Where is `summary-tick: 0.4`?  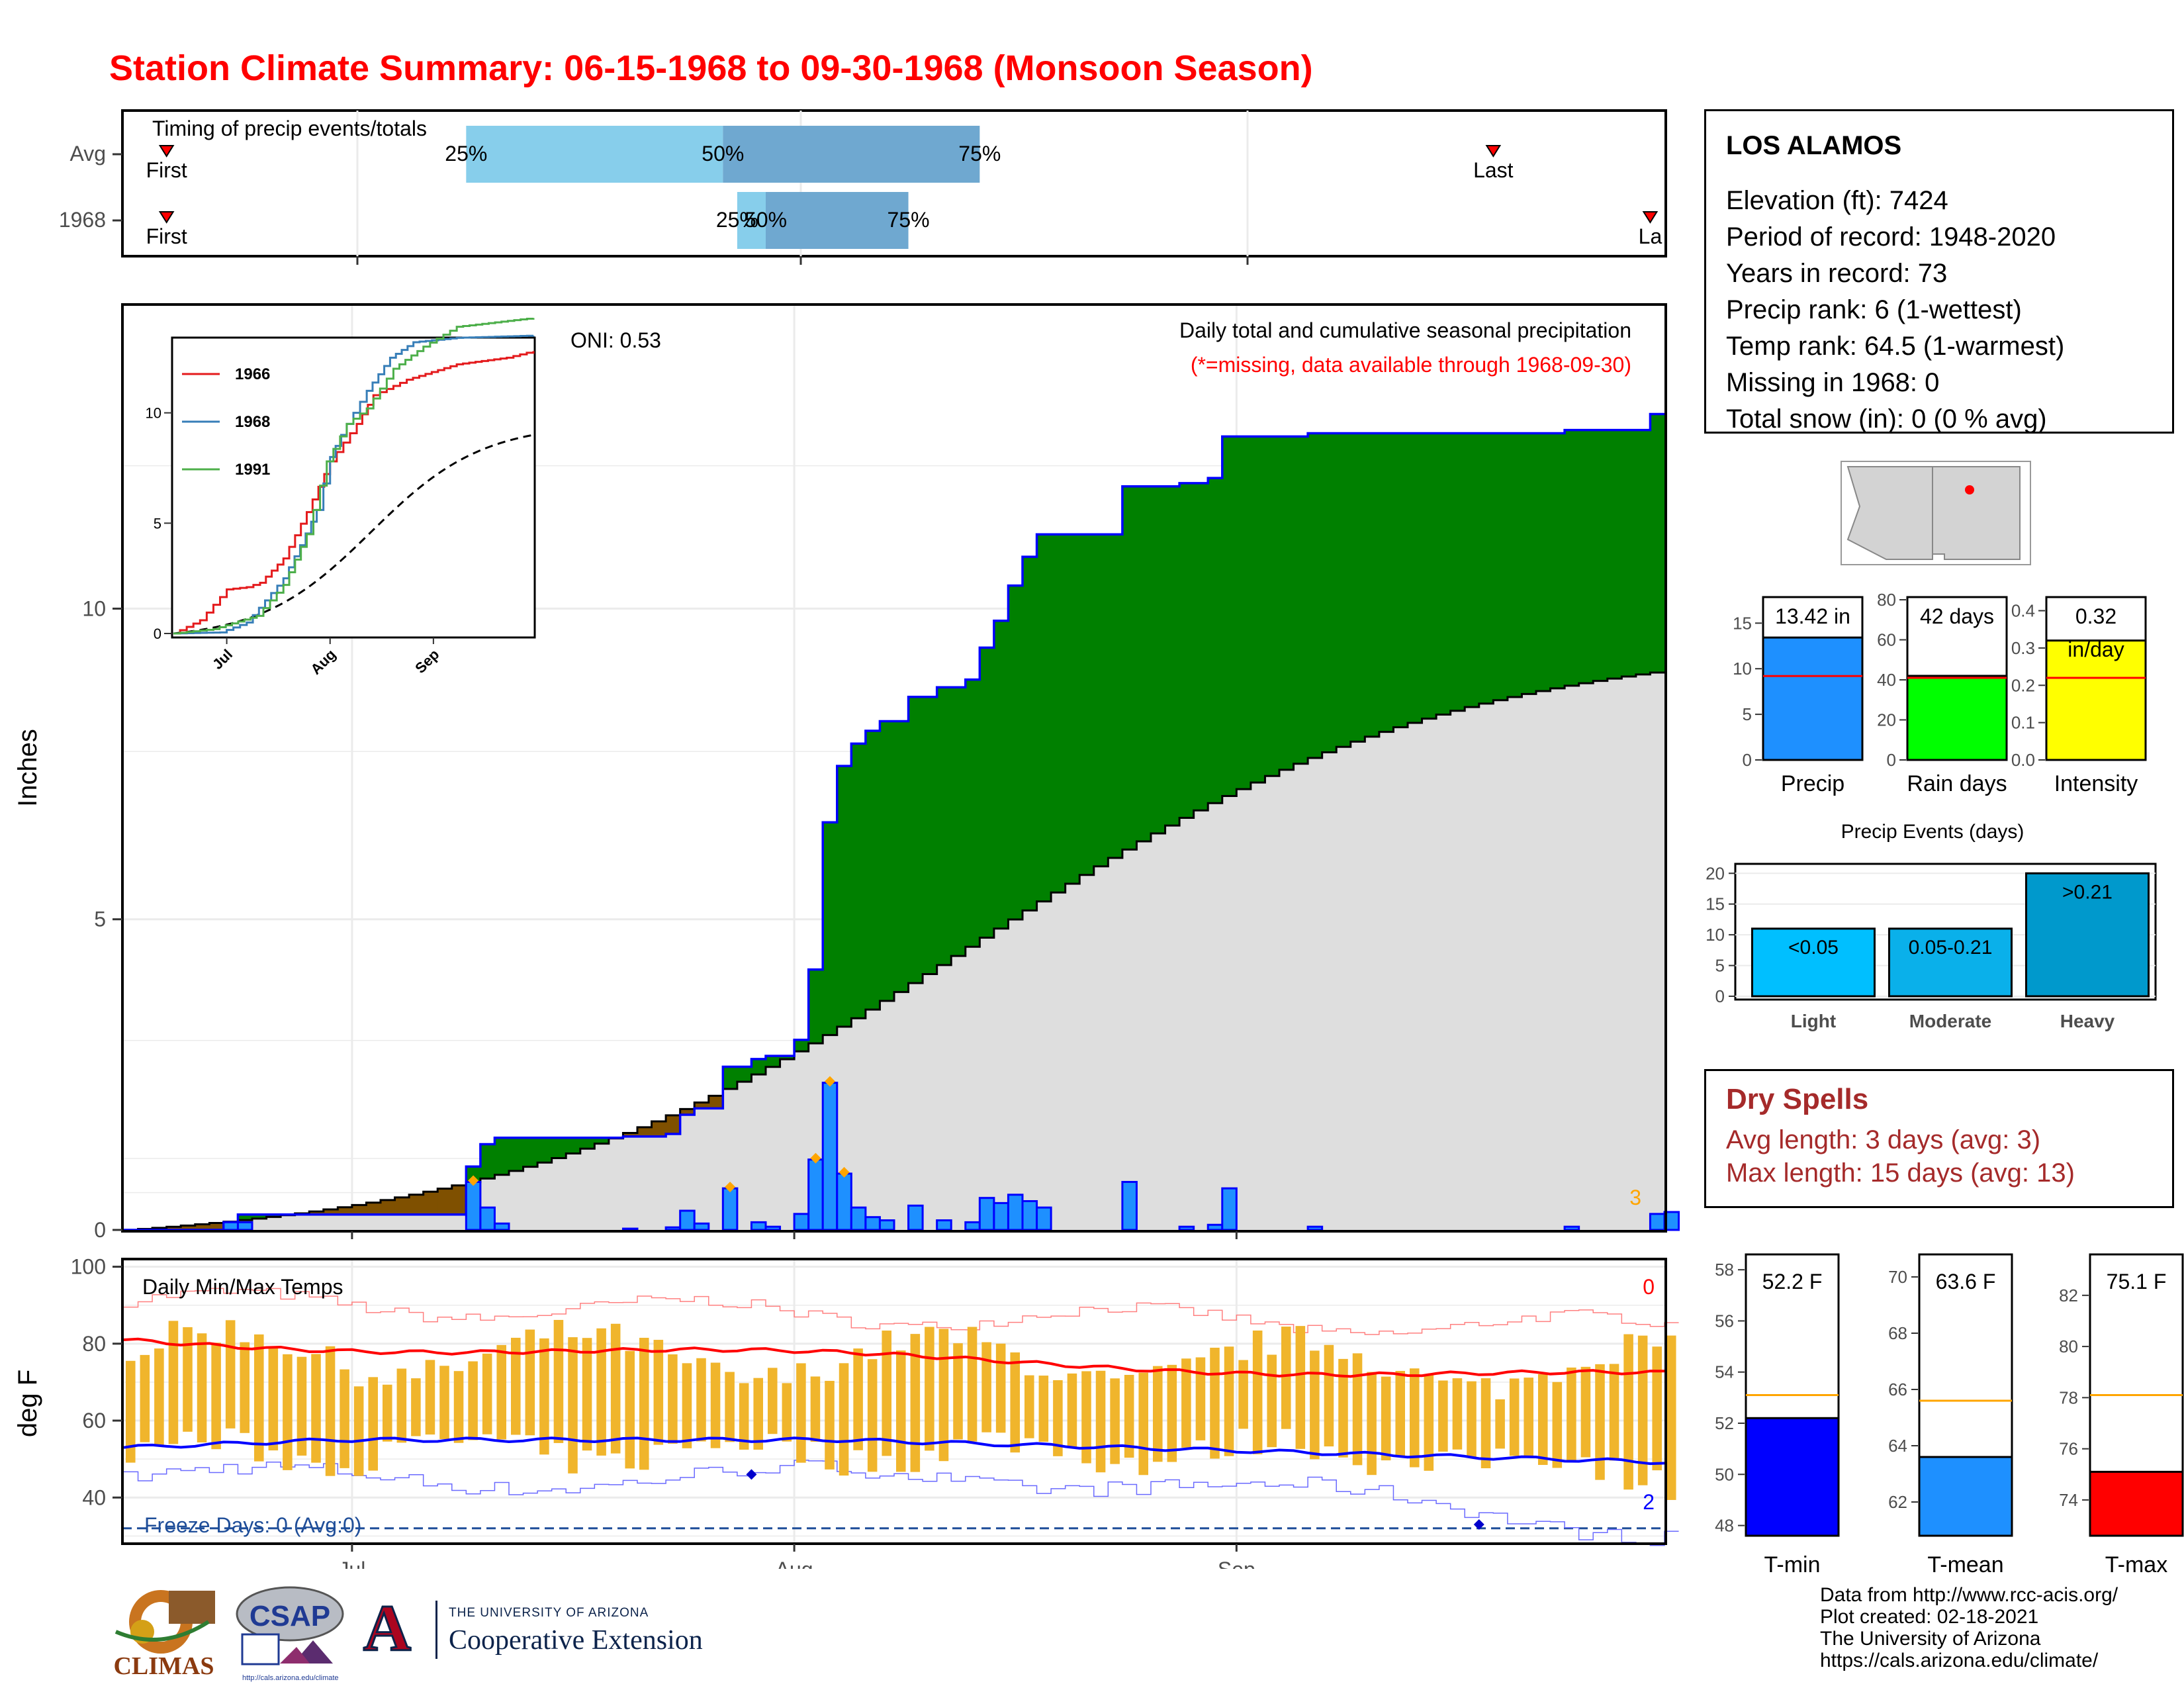
summary-tick: 0.4 is located at coordinates (2023, 611).